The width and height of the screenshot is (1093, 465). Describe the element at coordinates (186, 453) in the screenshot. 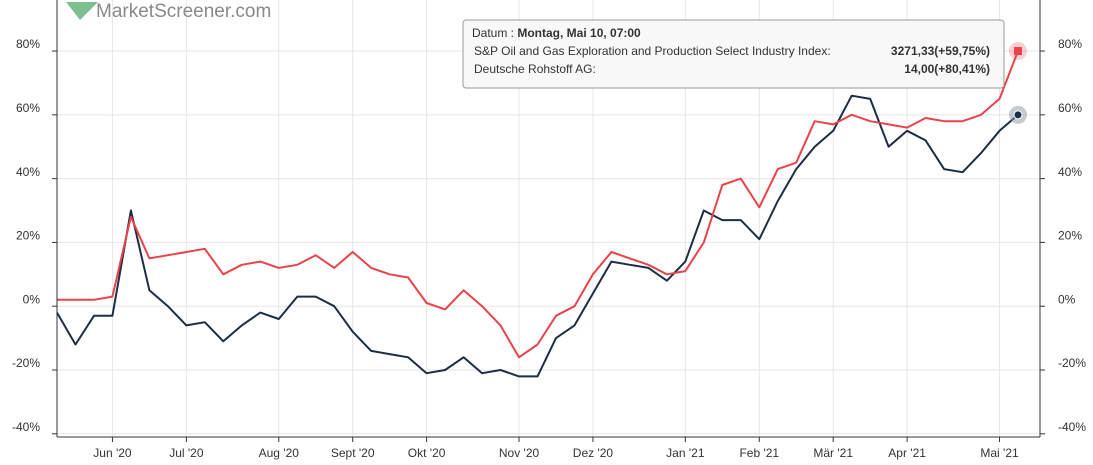

I see `x-tick-label: Jul '20` at that location.